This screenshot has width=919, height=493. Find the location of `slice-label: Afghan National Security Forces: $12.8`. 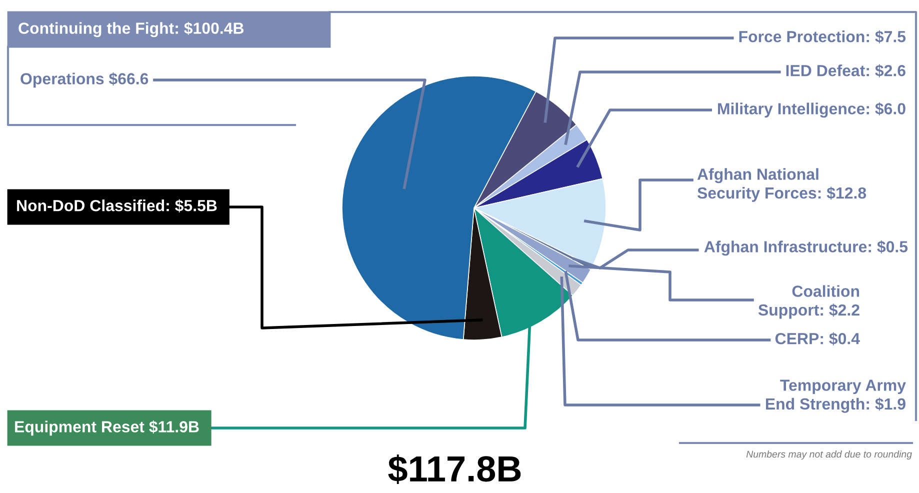

slice-label: Afghan National Security Forces: $12.8 is located at coordinates (781, 185).